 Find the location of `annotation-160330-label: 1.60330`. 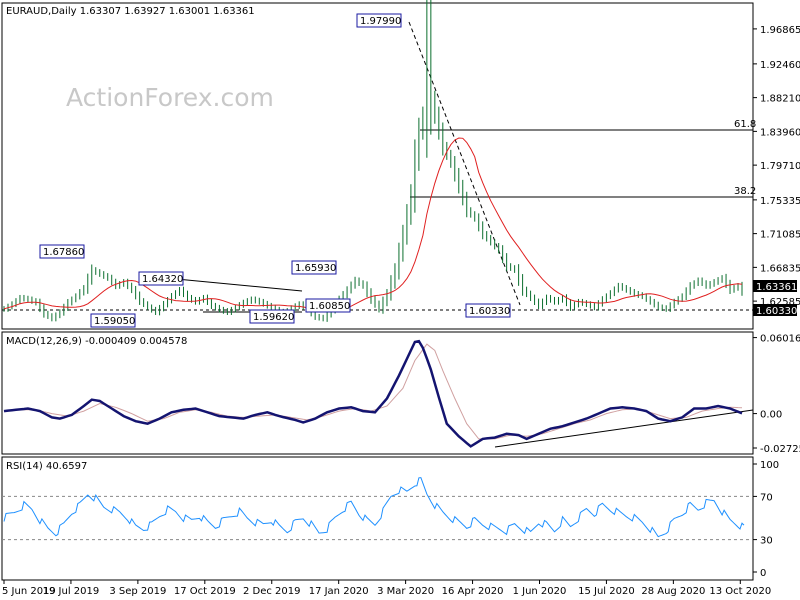

annotation-160330-label: 1.60330 is located at coordinates (489, 311).